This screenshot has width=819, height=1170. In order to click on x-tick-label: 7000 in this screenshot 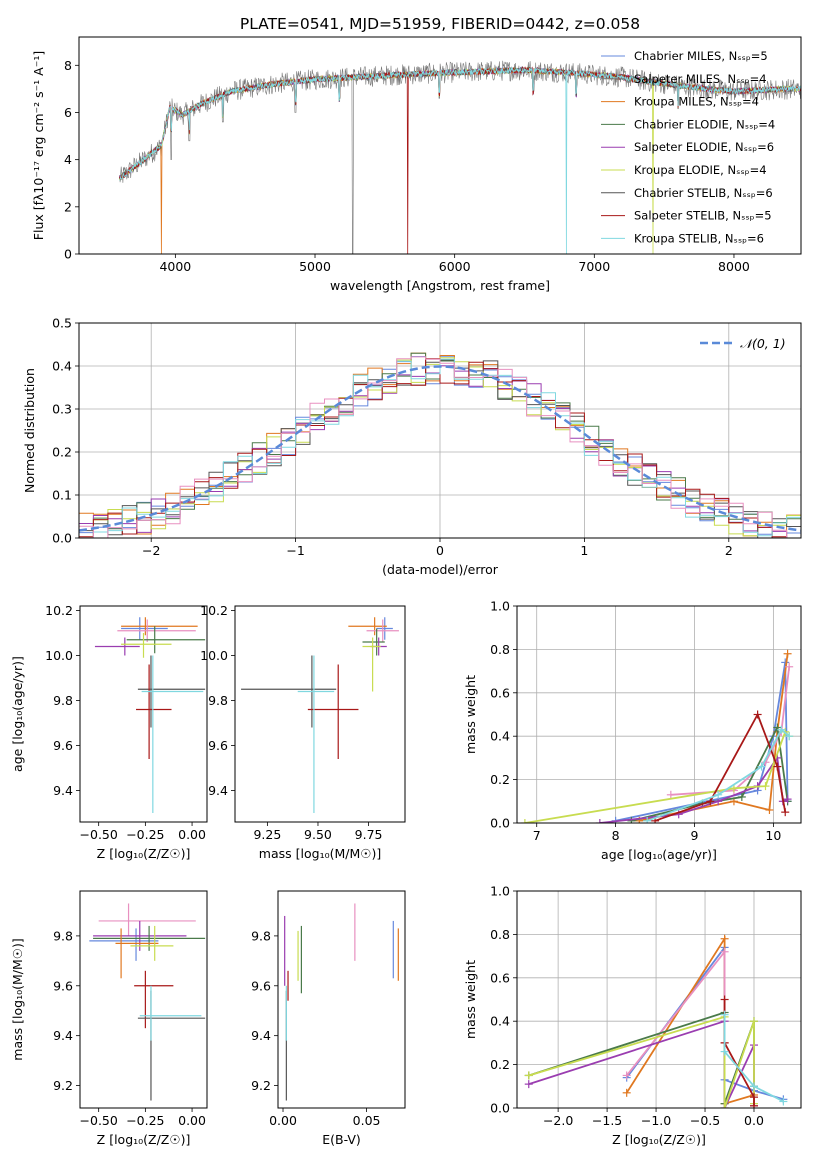, I will do `click(594, 266)`.